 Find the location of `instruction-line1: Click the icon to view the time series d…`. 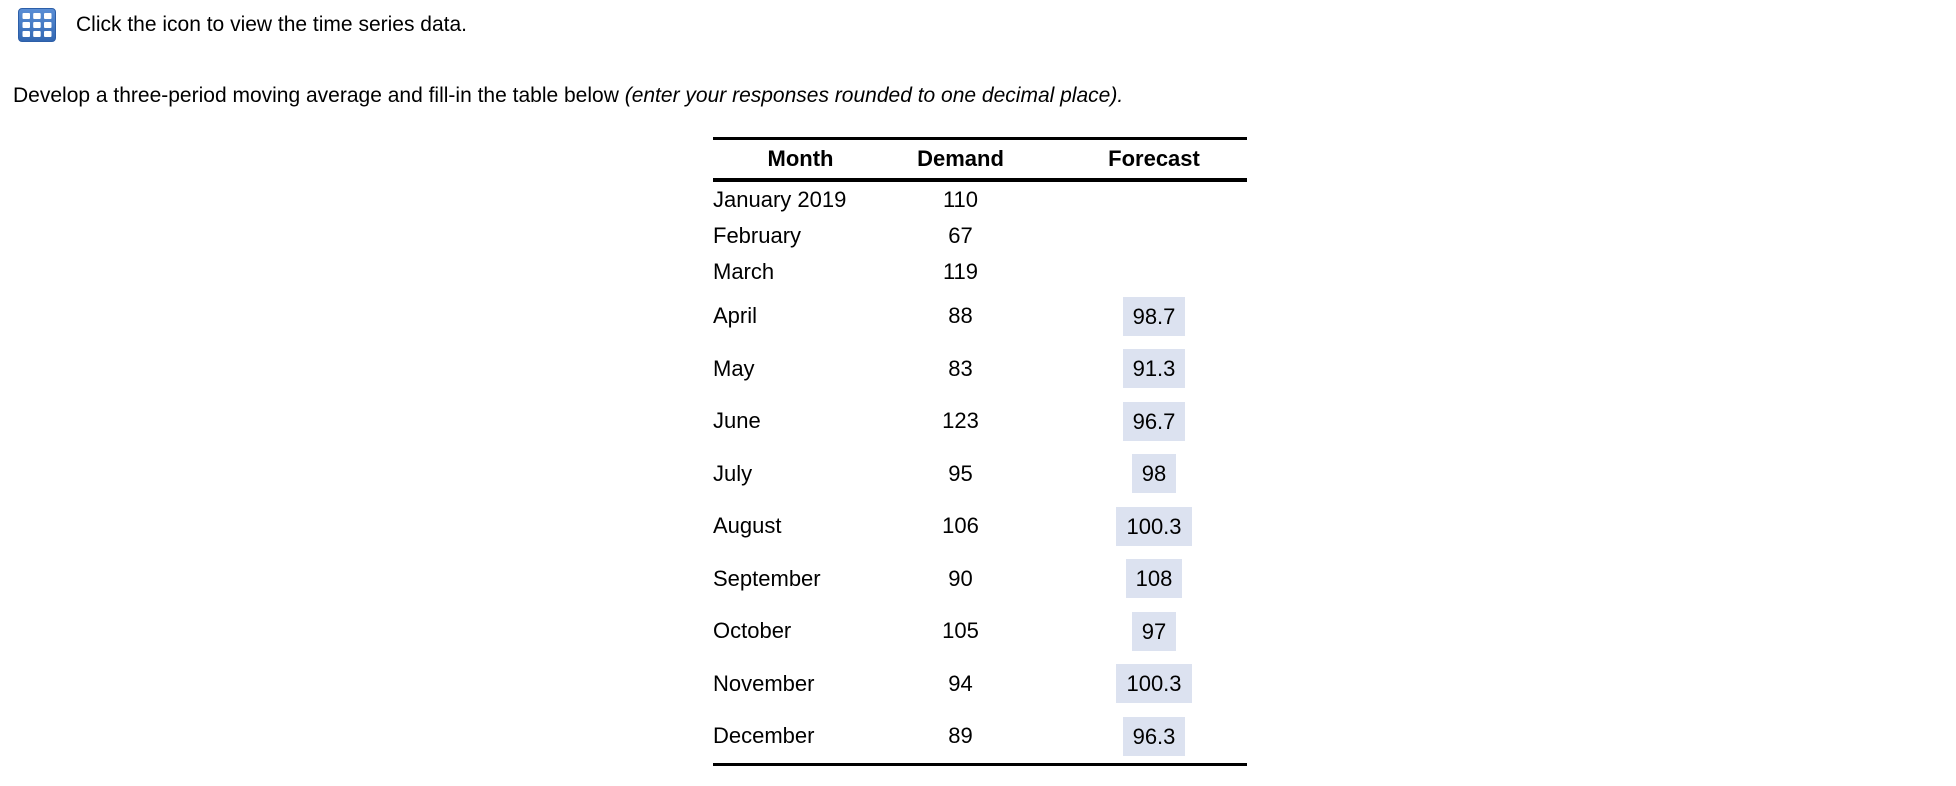

instruction-line1: Click the icon to view the time series d… is located at coordinates (272, 24).